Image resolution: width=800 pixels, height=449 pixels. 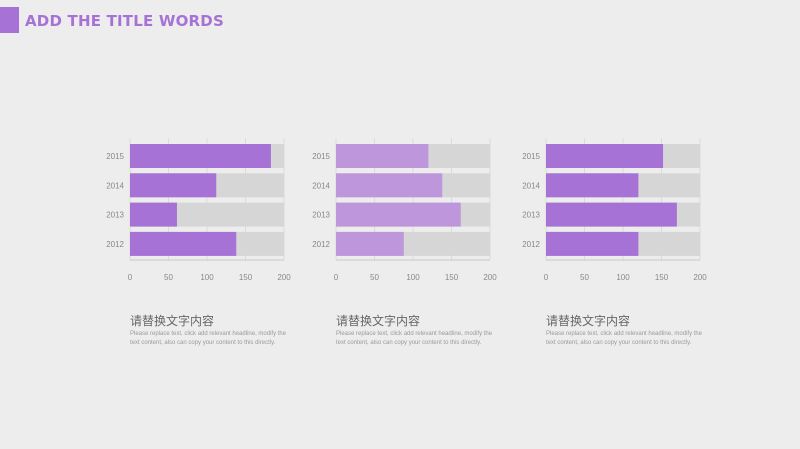 I want to click on caption-title-1: 请替换文字内容, so click(x=172, y=321).